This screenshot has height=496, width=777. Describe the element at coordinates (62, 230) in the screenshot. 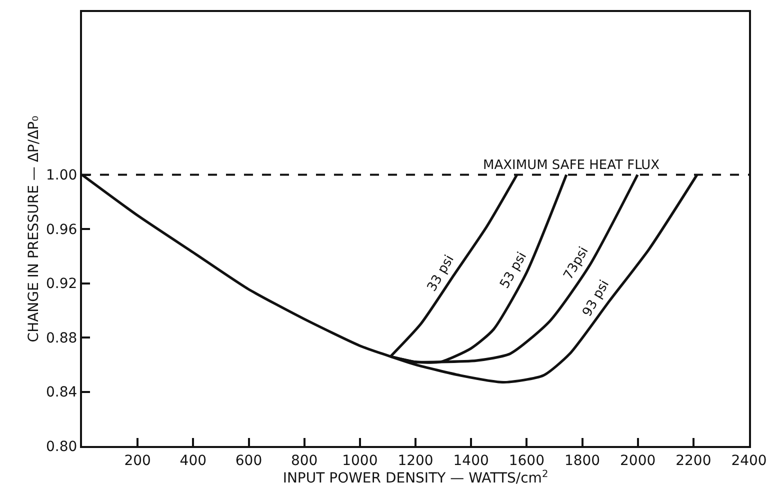

I see `y-tick-label: 0.96` at that location.